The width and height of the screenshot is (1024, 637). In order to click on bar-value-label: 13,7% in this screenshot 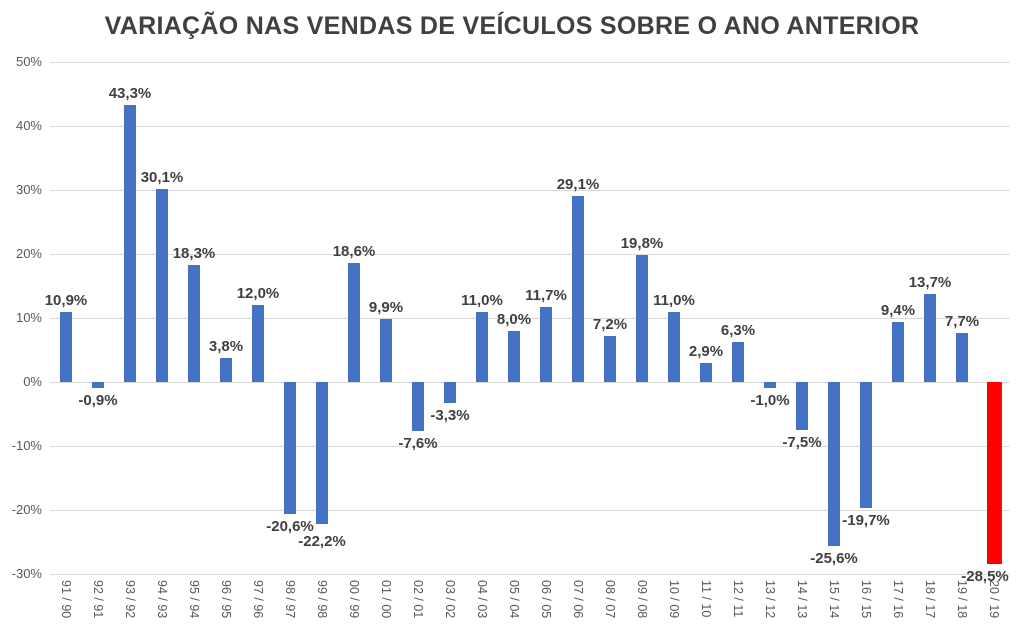, I will do `click(930, 283)`.